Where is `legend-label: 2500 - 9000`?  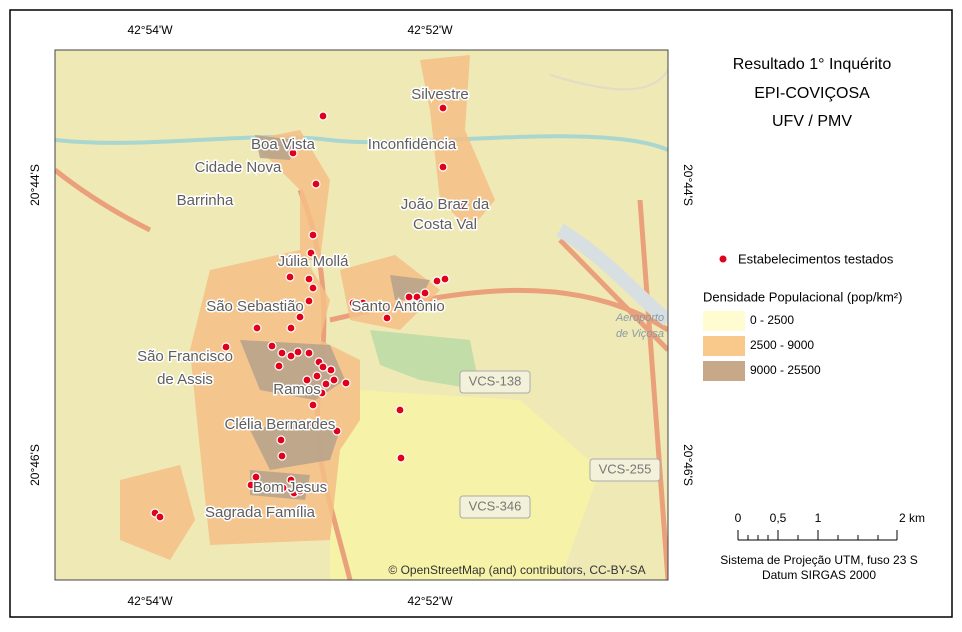 legend-label: 2500 - 9000 is located at coordinates (782, 345).